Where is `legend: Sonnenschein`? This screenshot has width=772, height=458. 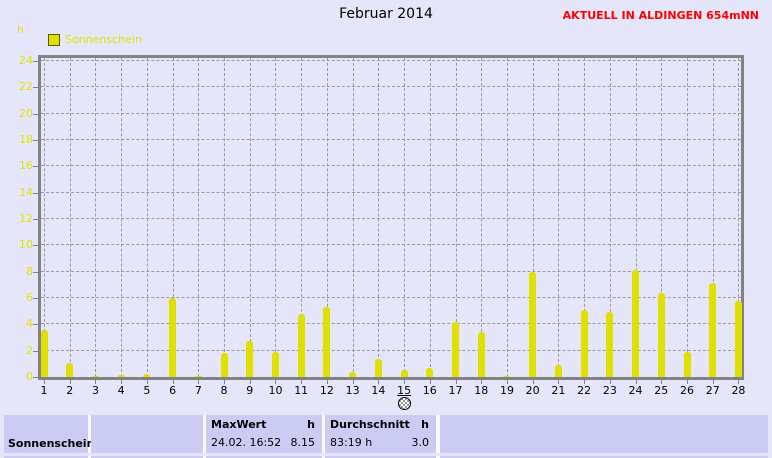 legend: Sonnenschein is located at coordinates (95, 39).